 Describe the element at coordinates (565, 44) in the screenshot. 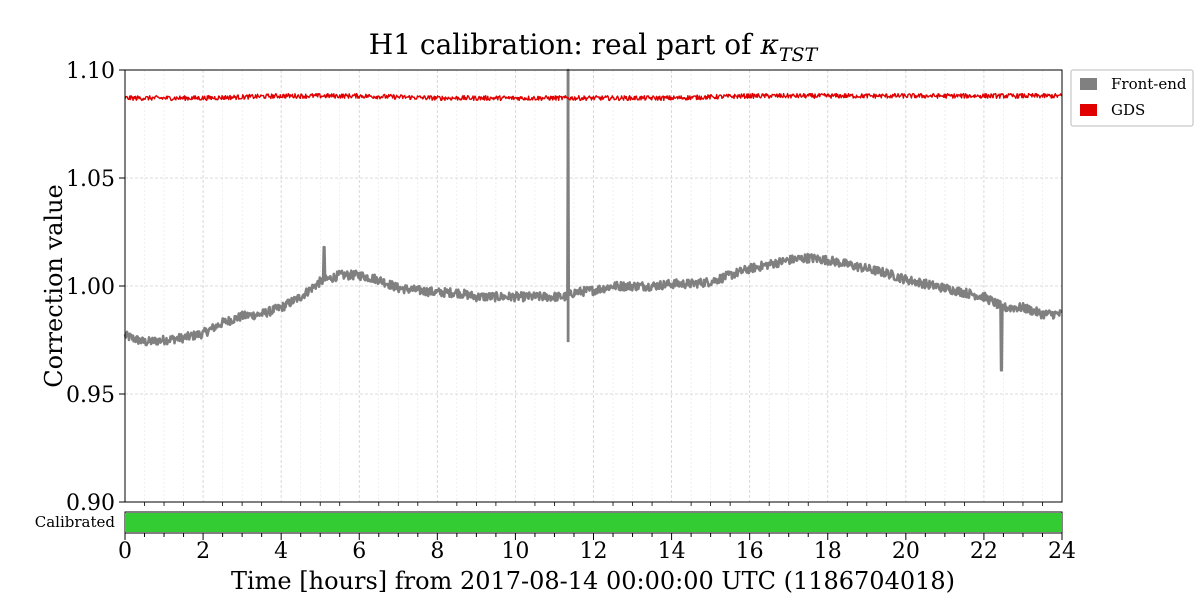

I see `chart-title-main: H1 calibration: real part of` at that location.